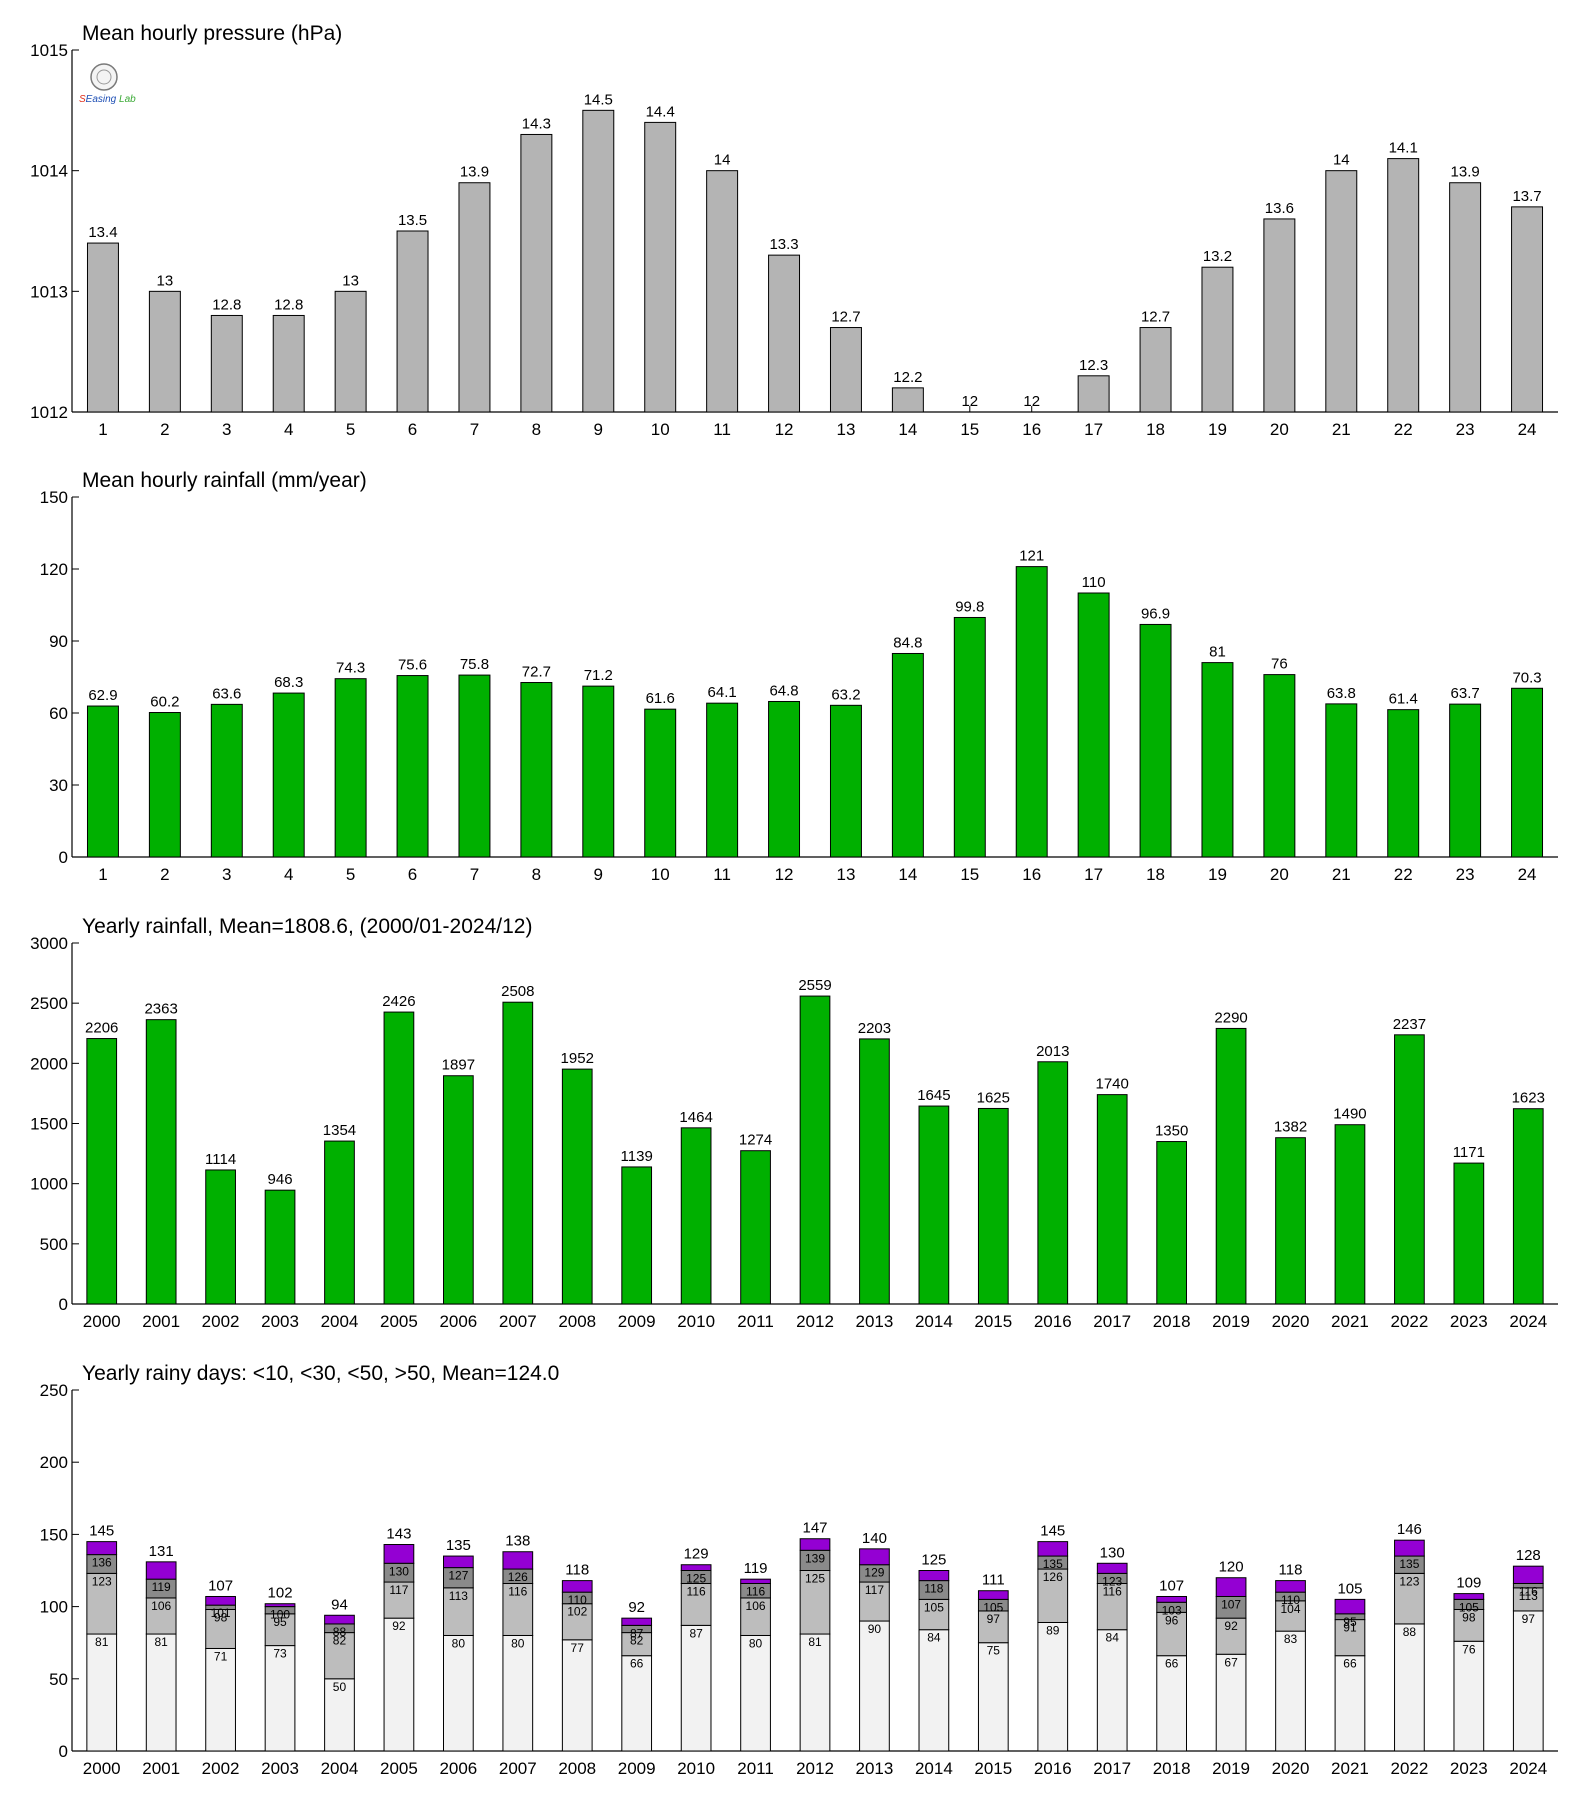 This screenshot has width=1580, height=1800. What do you see at coordinates (1341, 429) in the screenshot?
I see `x-tick-label: 21` at bounding box center [1341, 429].